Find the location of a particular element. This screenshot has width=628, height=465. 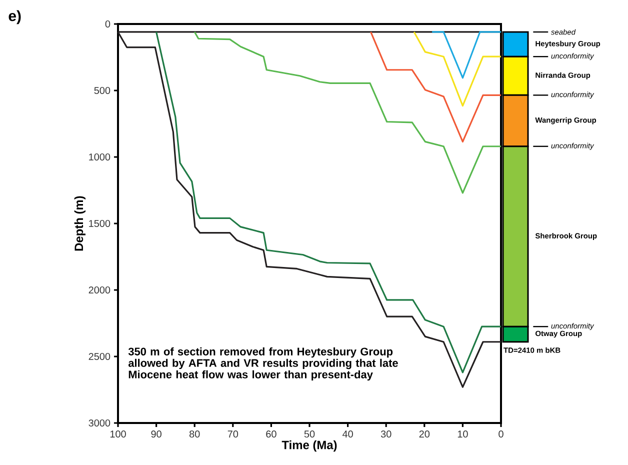

x-tick-label: 90 is located at coordinates (156, 434).